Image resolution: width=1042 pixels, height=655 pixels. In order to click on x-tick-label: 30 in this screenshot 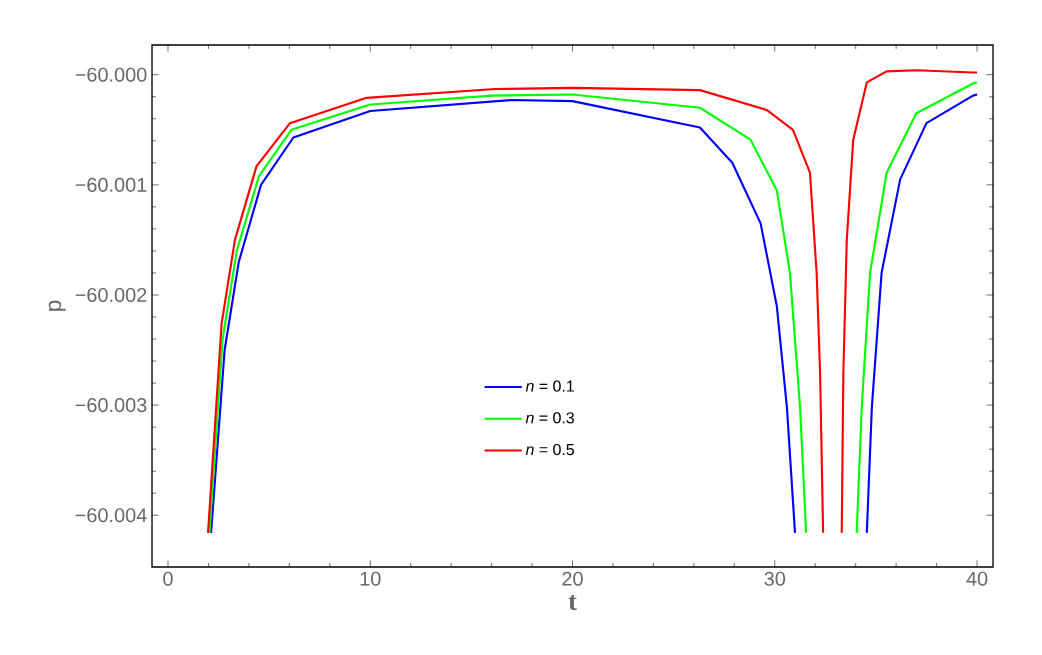, I will do `click(775, 578)`.